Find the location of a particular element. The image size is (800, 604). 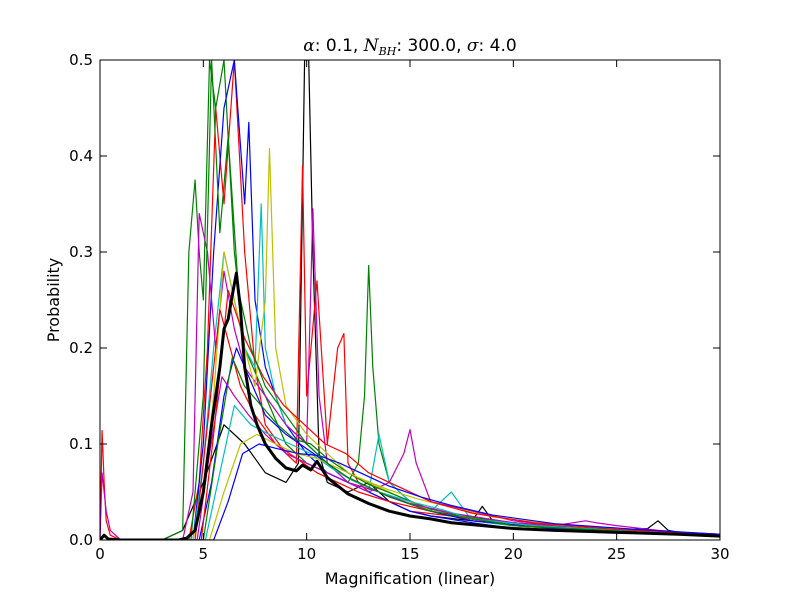

y-tick-label: 0.1 is located at coordinates (81, 444).